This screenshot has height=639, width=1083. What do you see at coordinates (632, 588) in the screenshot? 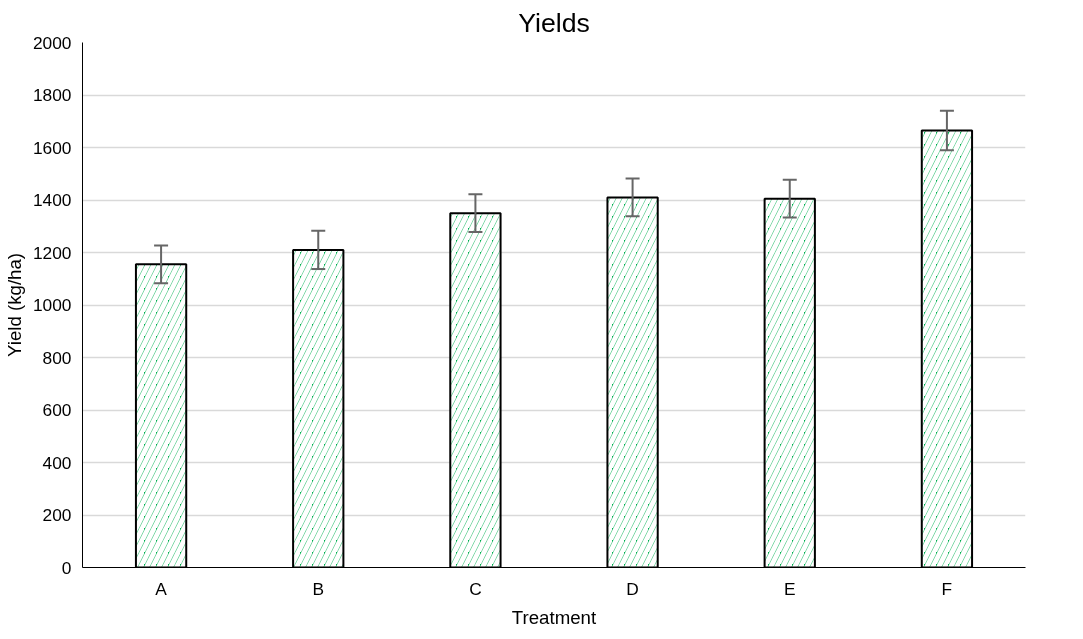
I see `x-tick-label: D` at bounding box center [632, 588].